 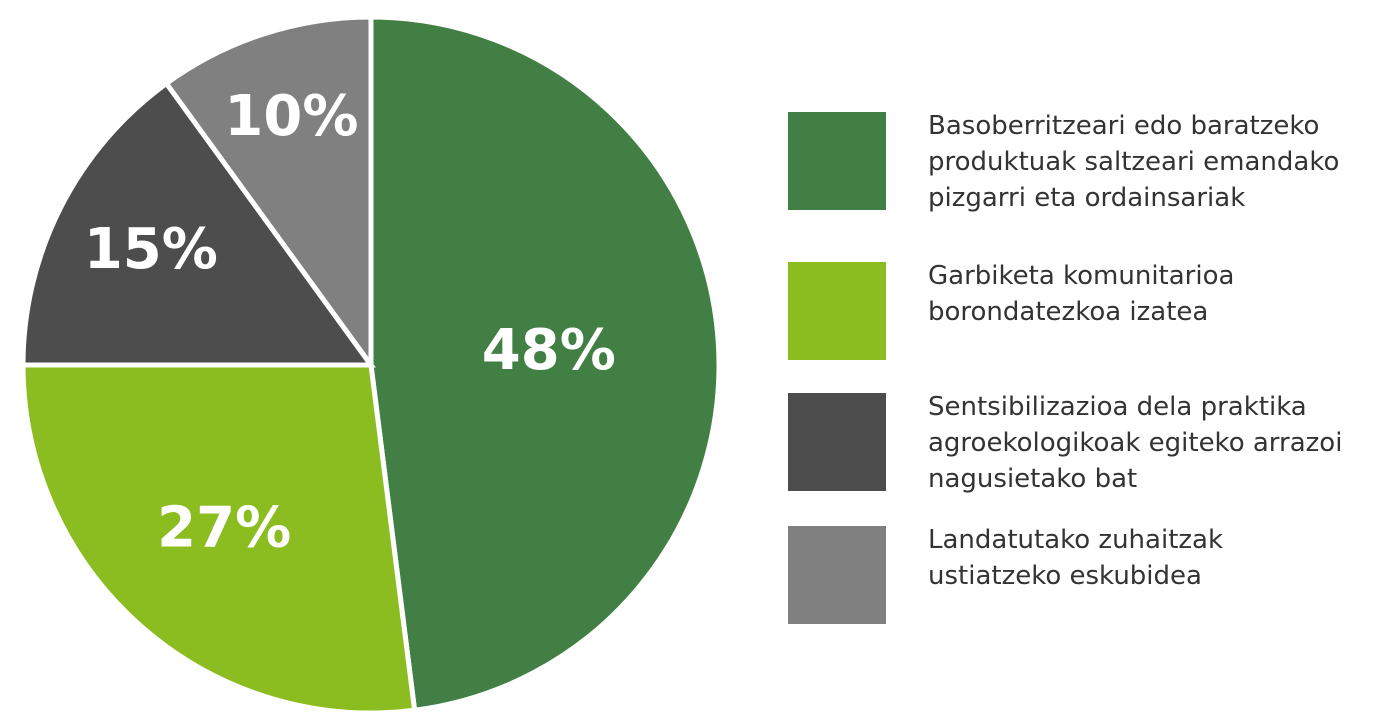 What do you see at coordinates (291, 116) in the screenshot?
I see `data-label: 10%` at bounding box center [291, 116].